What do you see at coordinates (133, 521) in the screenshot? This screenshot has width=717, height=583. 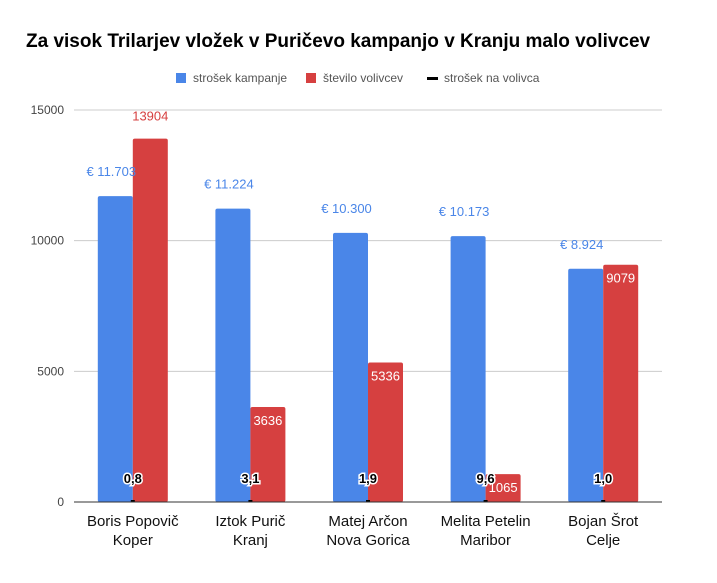 I see `x-tick-label: Boris Popovič` at bounding box center [133, 521].